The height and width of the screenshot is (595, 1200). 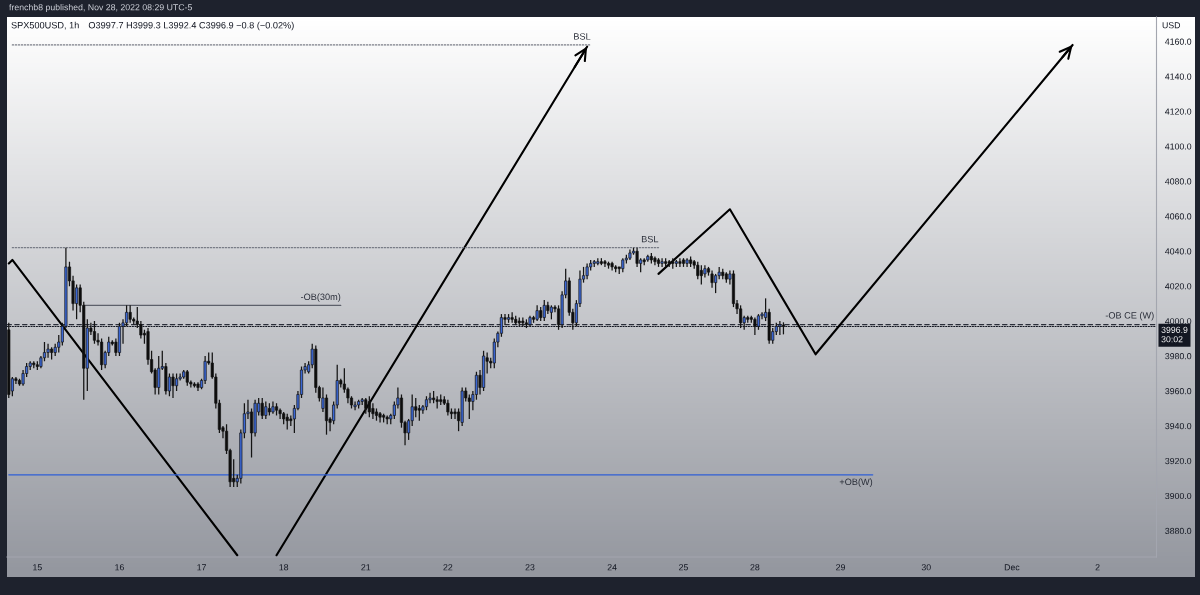 What do you see at coordinates (1012, 567) in the screenshot?
I see `x-tick-label: Dec` at bounding box center [1012, 567].